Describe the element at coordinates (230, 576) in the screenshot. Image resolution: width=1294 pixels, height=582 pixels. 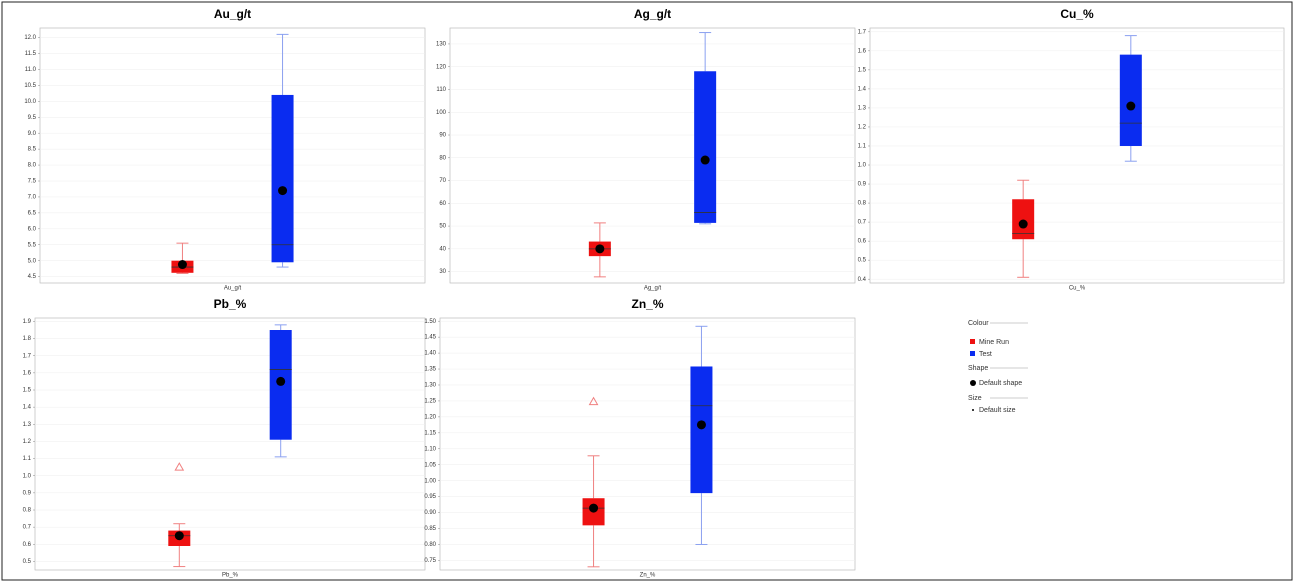
I see `x-axis-label: Pb_%` at that location.